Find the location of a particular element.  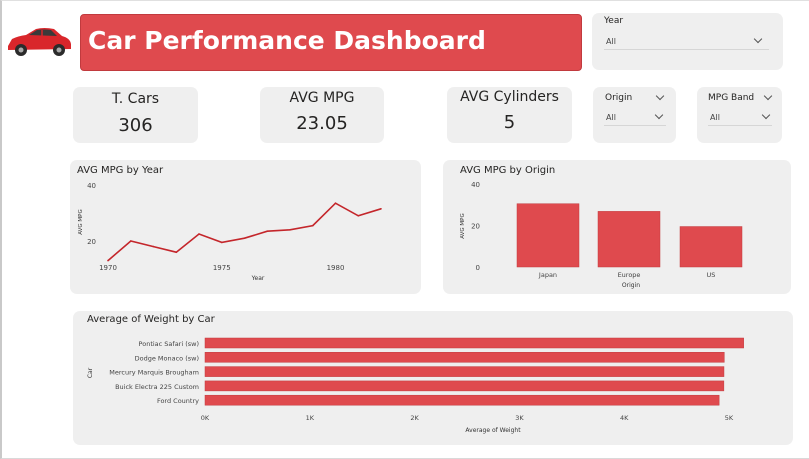

y-tick-label: 0 is located at coordinates (478, 268).